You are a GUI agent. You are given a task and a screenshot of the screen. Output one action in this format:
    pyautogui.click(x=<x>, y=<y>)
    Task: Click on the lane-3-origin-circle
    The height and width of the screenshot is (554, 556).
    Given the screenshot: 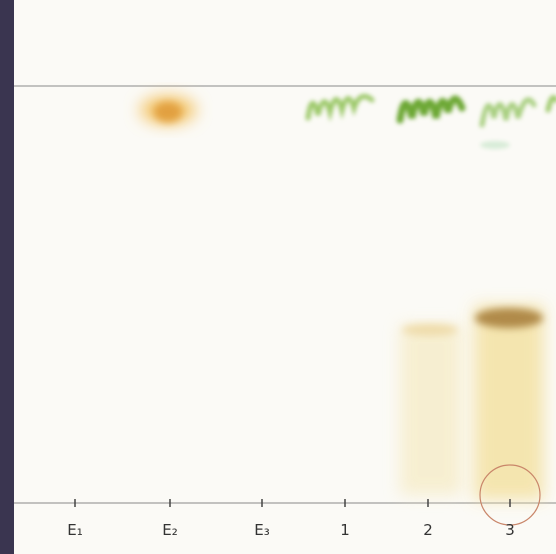 What is the action you would take?
    pyautogui.click(x=510, y=495)
    